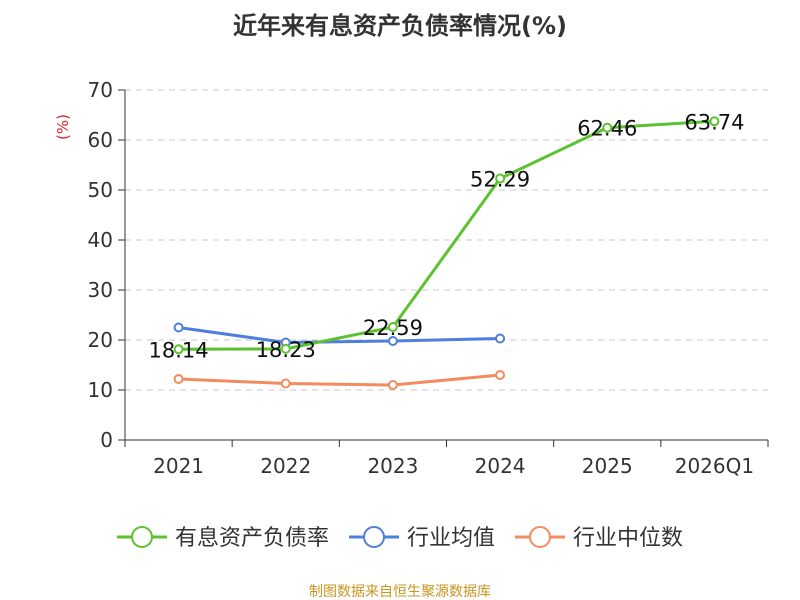 The height and width of the screenshot is (600, 800). What do you see at coordinates (100, 390) in the screenshot?
I see `y-tick-label: 10` at bounding box center [100, 390].